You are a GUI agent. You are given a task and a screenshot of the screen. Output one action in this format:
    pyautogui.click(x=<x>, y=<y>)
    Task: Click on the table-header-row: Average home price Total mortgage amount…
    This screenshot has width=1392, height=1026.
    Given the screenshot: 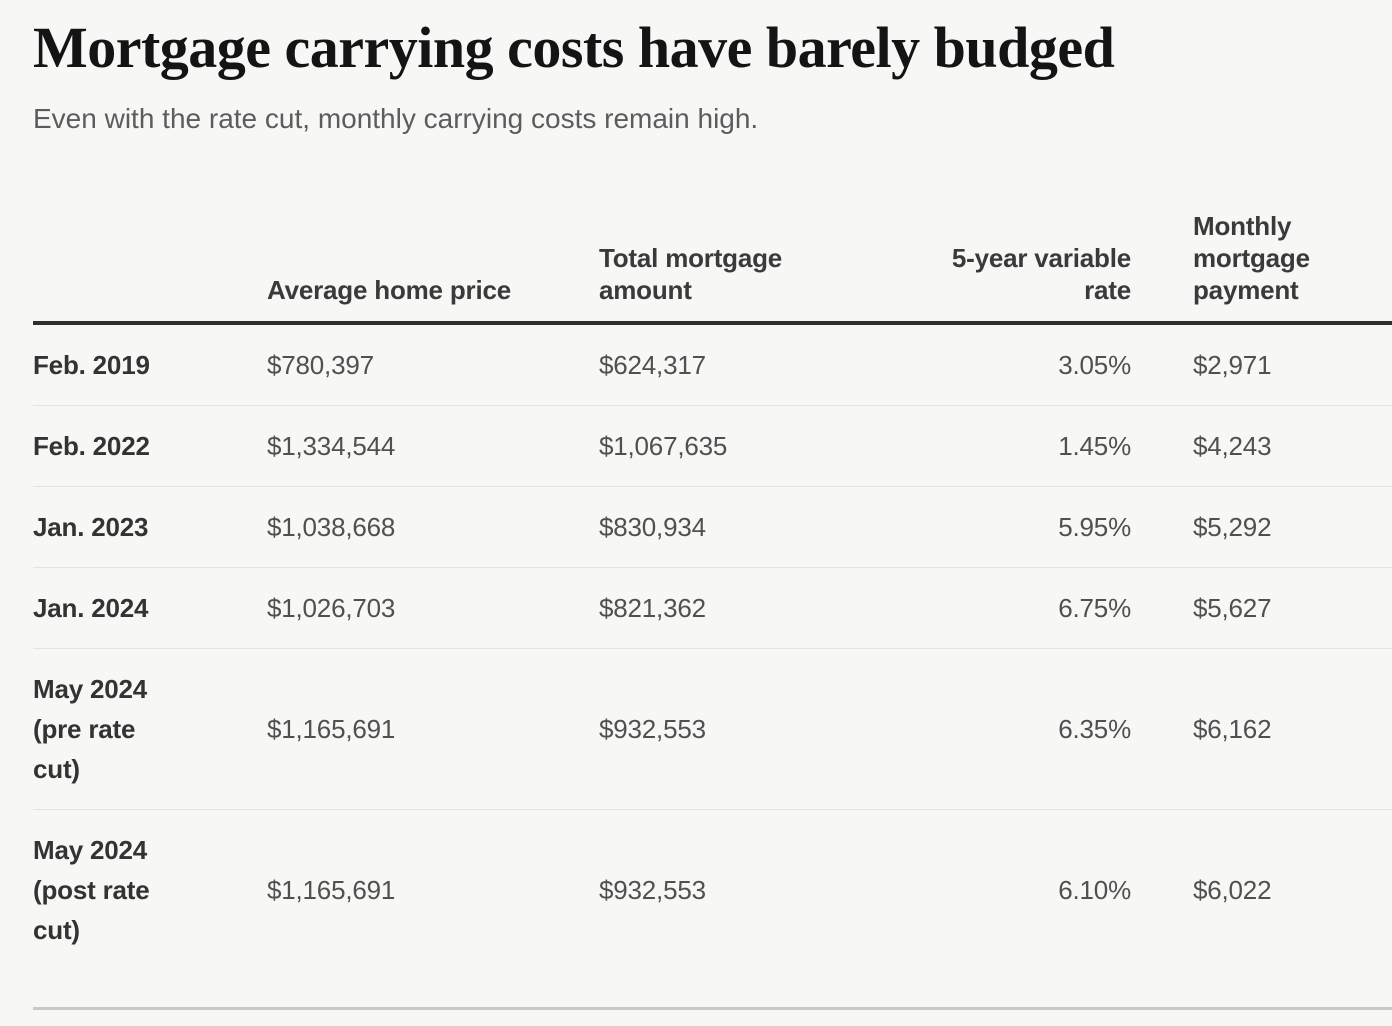 What is the action you would take?
    pyautogui.click(x=712, y=267)
    